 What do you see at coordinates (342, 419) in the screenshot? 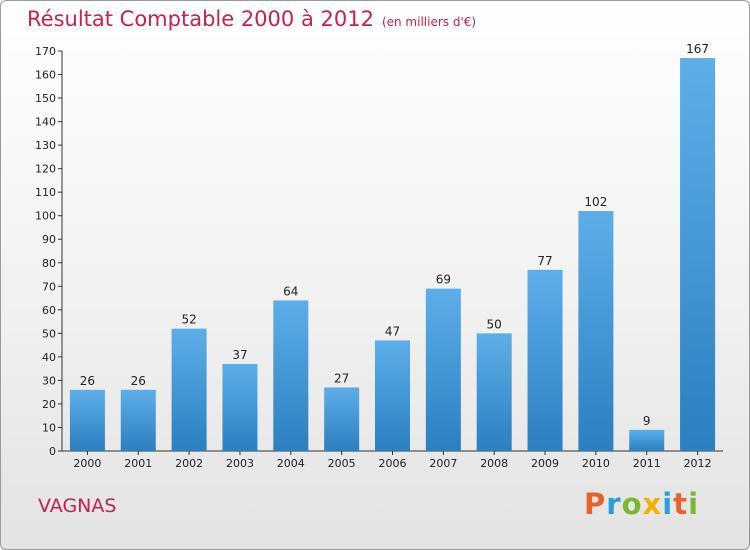
I see `bar-2005` at bounding box center [342, 419].